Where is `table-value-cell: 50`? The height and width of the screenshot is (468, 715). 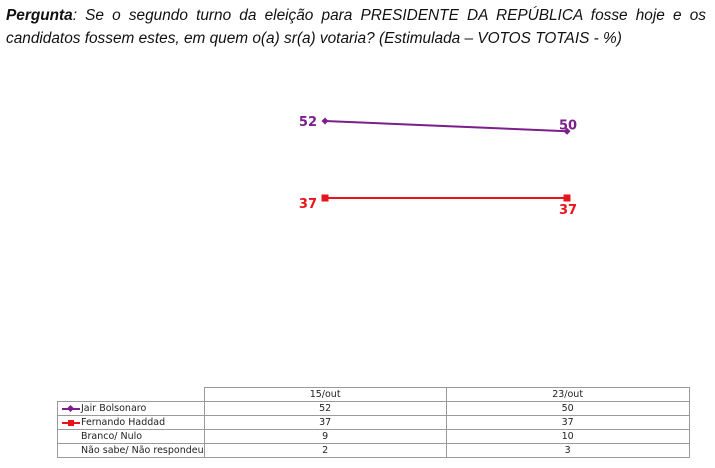
table-value-cell: 50 is located at coordinates (567, 408).